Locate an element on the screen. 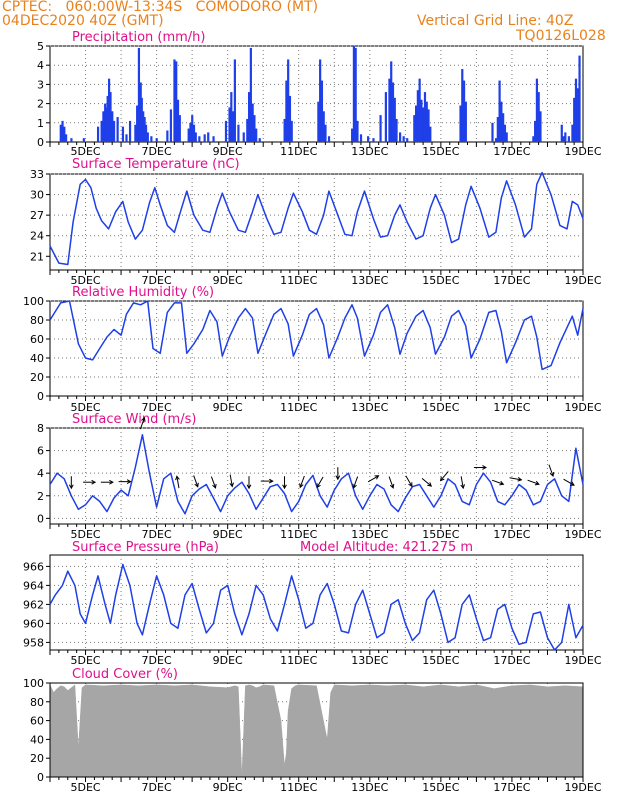 The image size is (618, 800). cloud-ytick-label: 60 is located at coordinates (37, 721).